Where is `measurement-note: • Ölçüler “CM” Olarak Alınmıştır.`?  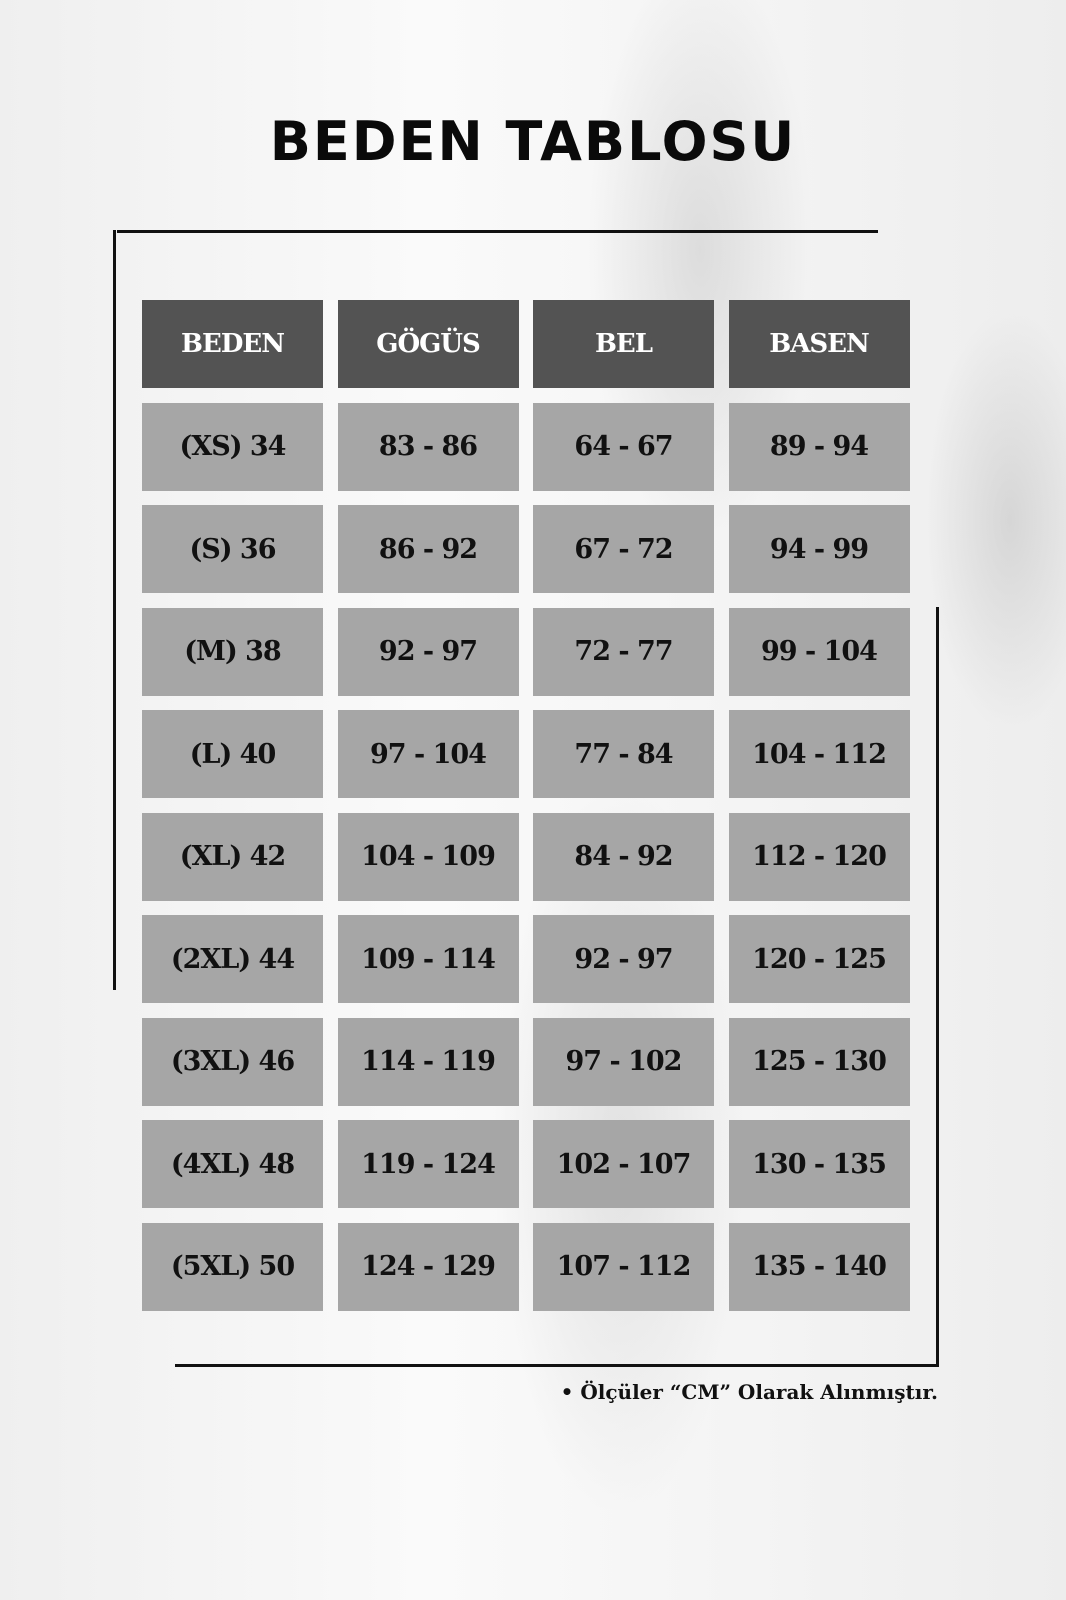
measurement-note: • Ölçüler “CM” Olarak Alınmıştır. is located at coordinates (749, 1392).